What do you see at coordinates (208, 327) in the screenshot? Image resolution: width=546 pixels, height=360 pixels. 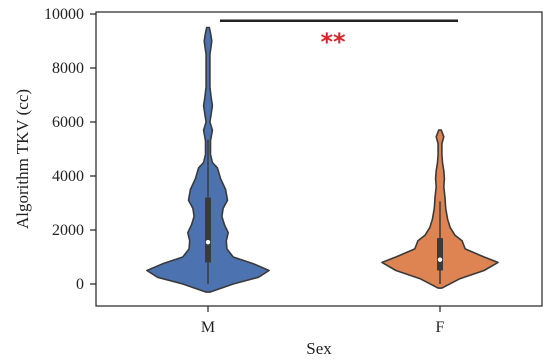 I see `x-tick-label: M` at bounding box center [208, 327].